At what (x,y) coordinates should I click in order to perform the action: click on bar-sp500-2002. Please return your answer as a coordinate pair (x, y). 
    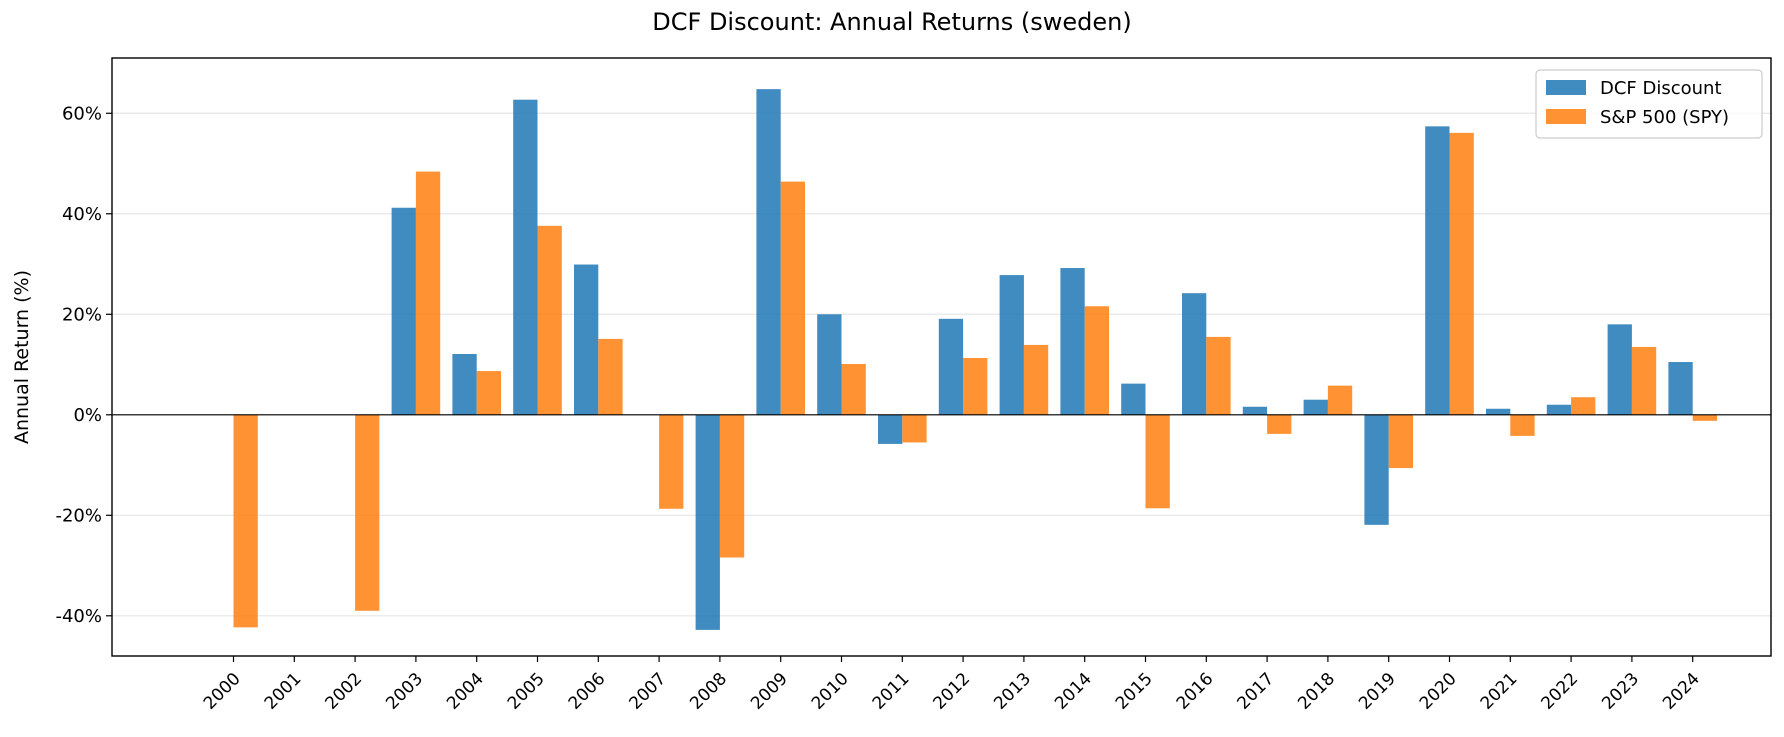
    Looking at the image, I should click on (367, 512).